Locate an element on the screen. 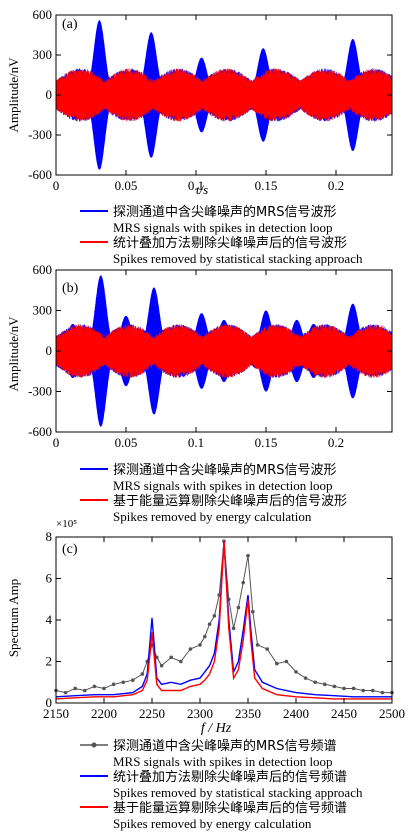 Image resolution: width=412 pixels, height=832 pixels. panel-b-plot-area is located at coordinates (224, 351).